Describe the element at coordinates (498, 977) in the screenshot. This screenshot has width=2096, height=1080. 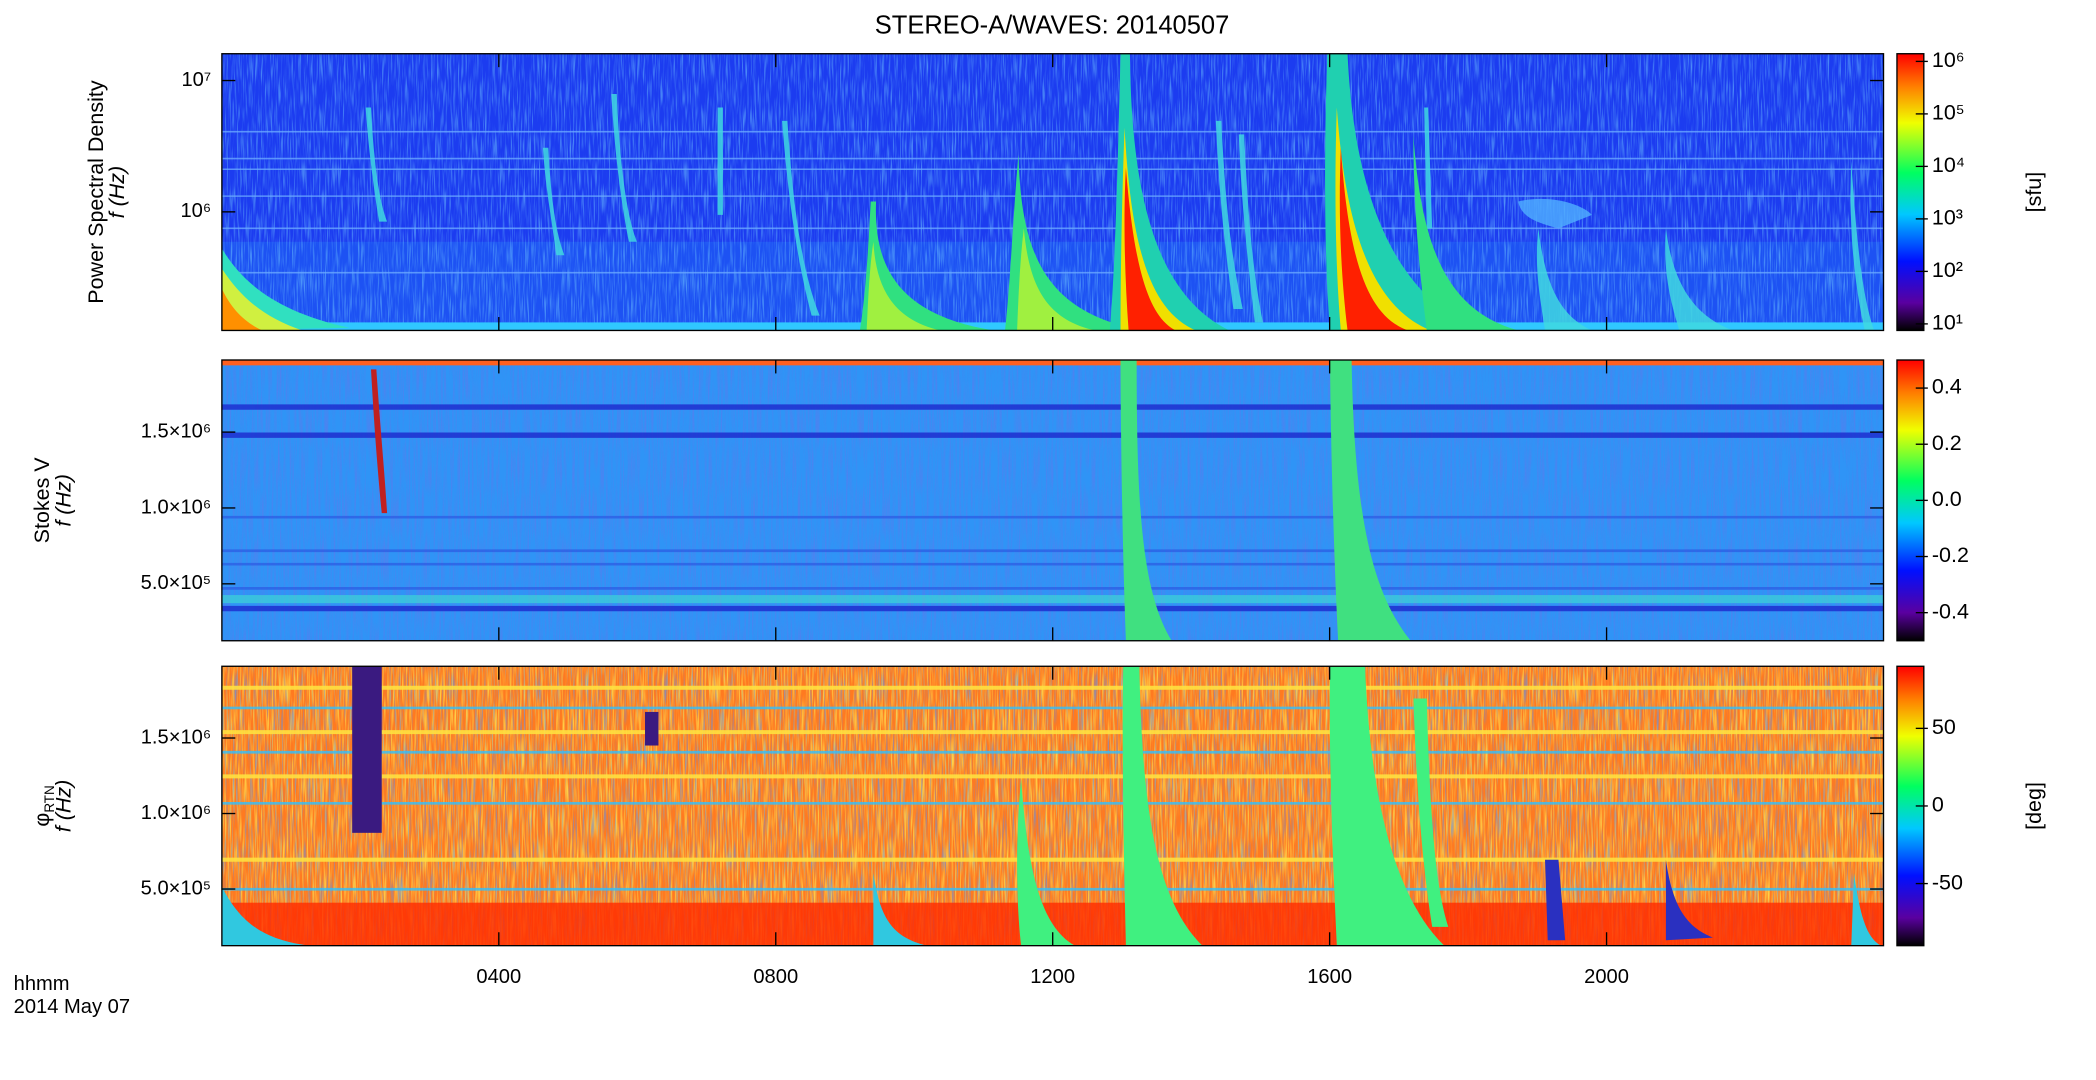
I see `x-tick-label: 0400` at that location.